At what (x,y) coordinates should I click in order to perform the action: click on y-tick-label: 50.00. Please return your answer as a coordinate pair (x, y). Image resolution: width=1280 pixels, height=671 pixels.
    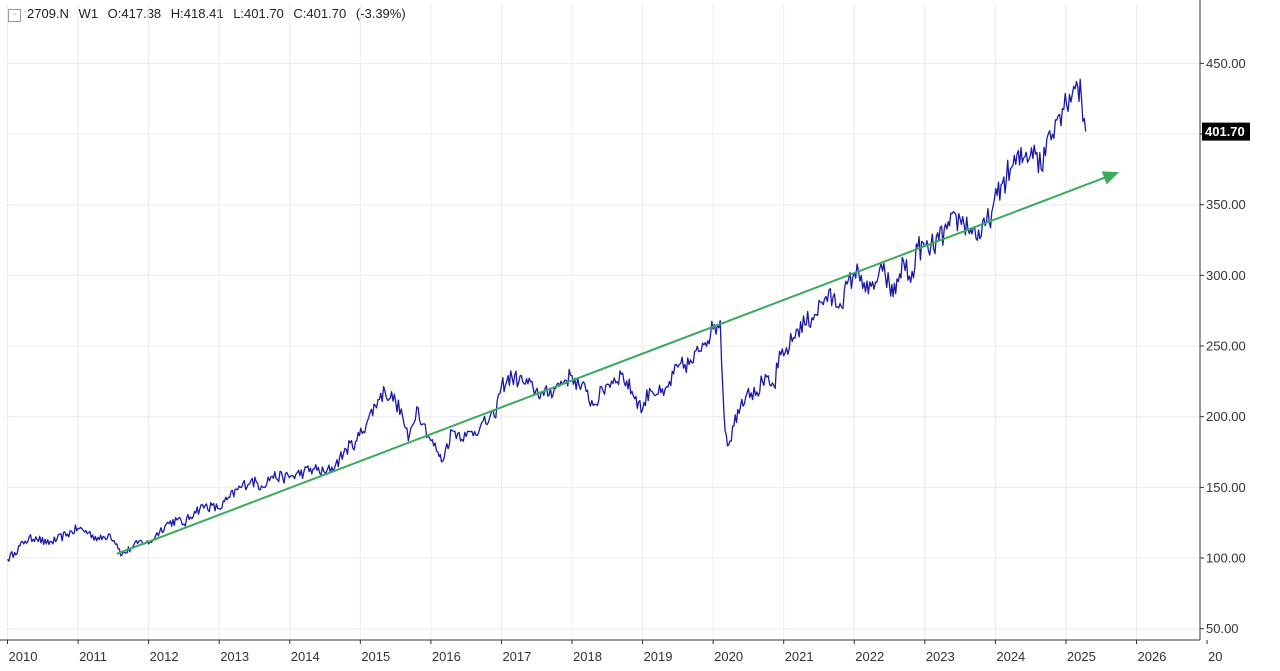
    Looking at the image, I should click on (1222, 628).